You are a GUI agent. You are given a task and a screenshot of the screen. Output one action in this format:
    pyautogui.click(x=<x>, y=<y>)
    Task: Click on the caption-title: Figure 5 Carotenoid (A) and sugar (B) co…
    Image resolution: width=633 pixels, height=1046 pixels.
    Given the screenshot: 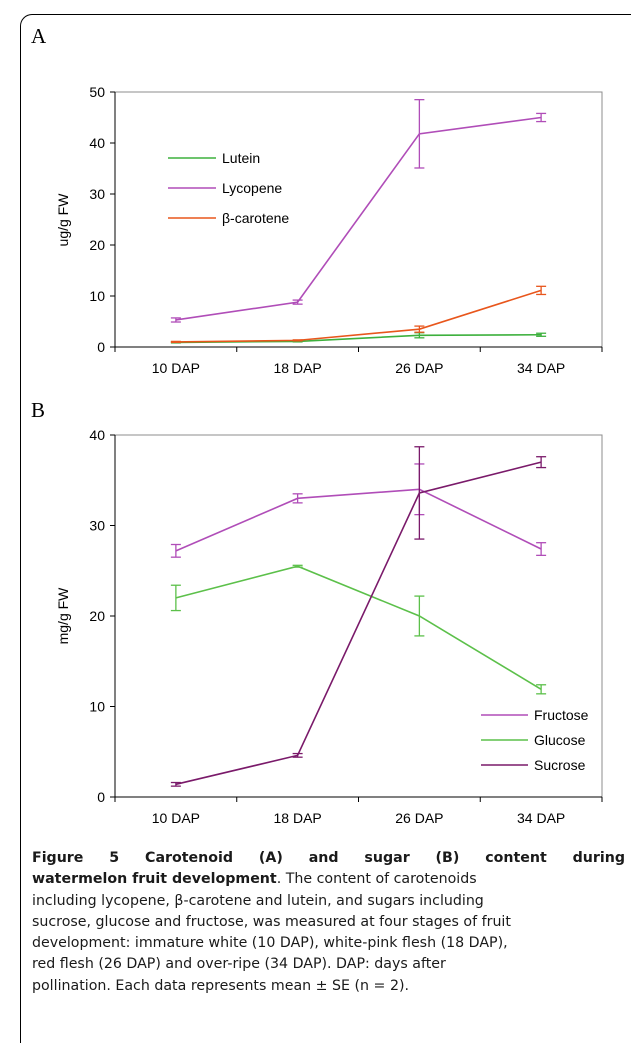 What is the action you would take?
    pyautogui.click(x=328, y=858)
    